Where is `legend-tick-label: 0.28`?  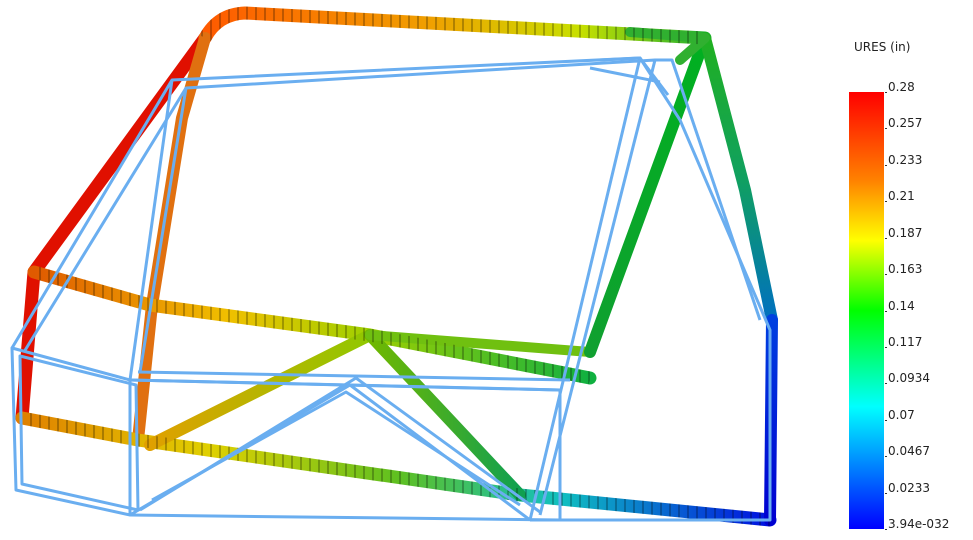
legend-tick-label: 0.28 is located at coordinates (900, 87).